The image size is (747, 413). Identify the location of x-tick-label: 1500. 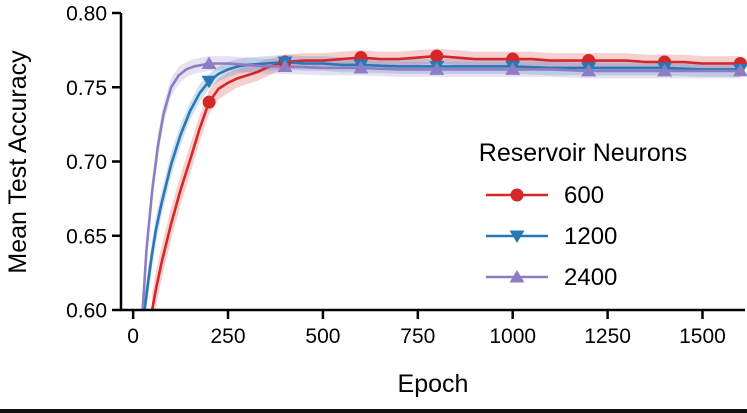
(702, 336).